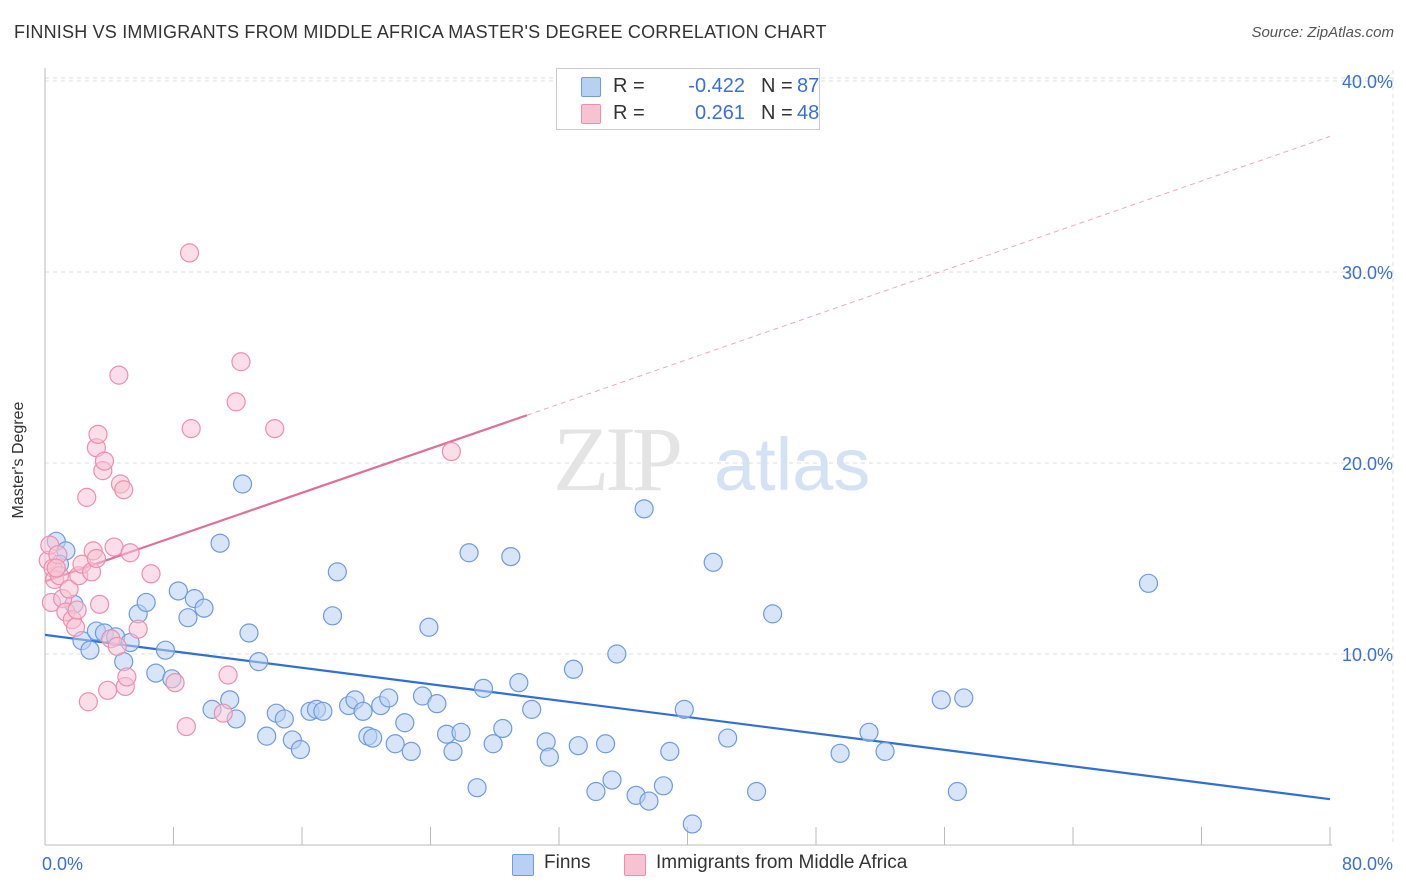  What do you see at coordinates (616, 459) in the screenshot?
I see `watermark-zip: ZIP` at bounding box center [616, 459].